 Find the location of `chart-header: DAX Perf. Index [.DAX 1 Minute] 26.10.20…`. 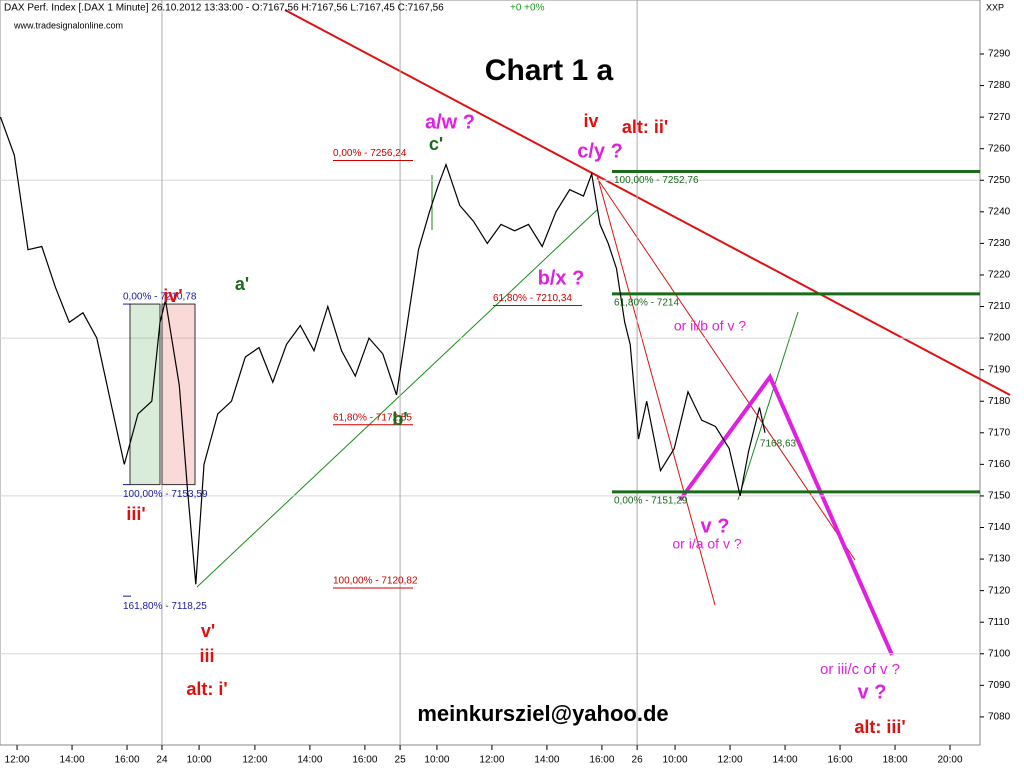

chart-header: DAX Perf. Index [.DAX 1 Minute] 26.10.20… is located at coordinates (224, 8).